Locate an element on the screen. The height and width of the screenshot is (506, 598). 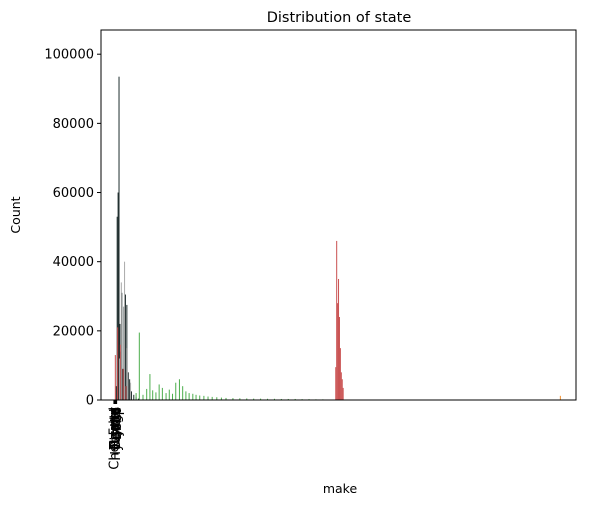
x-tick-label-9: Jeep is located at coordinates (117, 421).